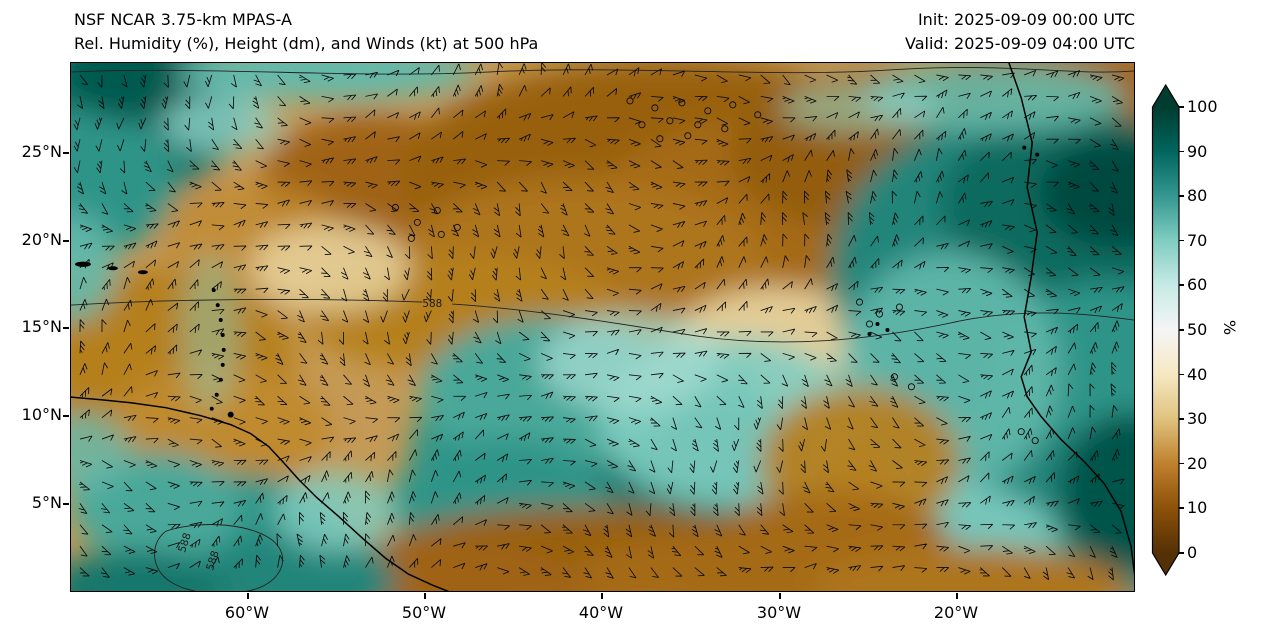 The height and width of the screenshot is (639, 1262). Describe the element at coordinates (1193, 463) in the screenshot. I see `colorbar-tick-label: 20` at that location.